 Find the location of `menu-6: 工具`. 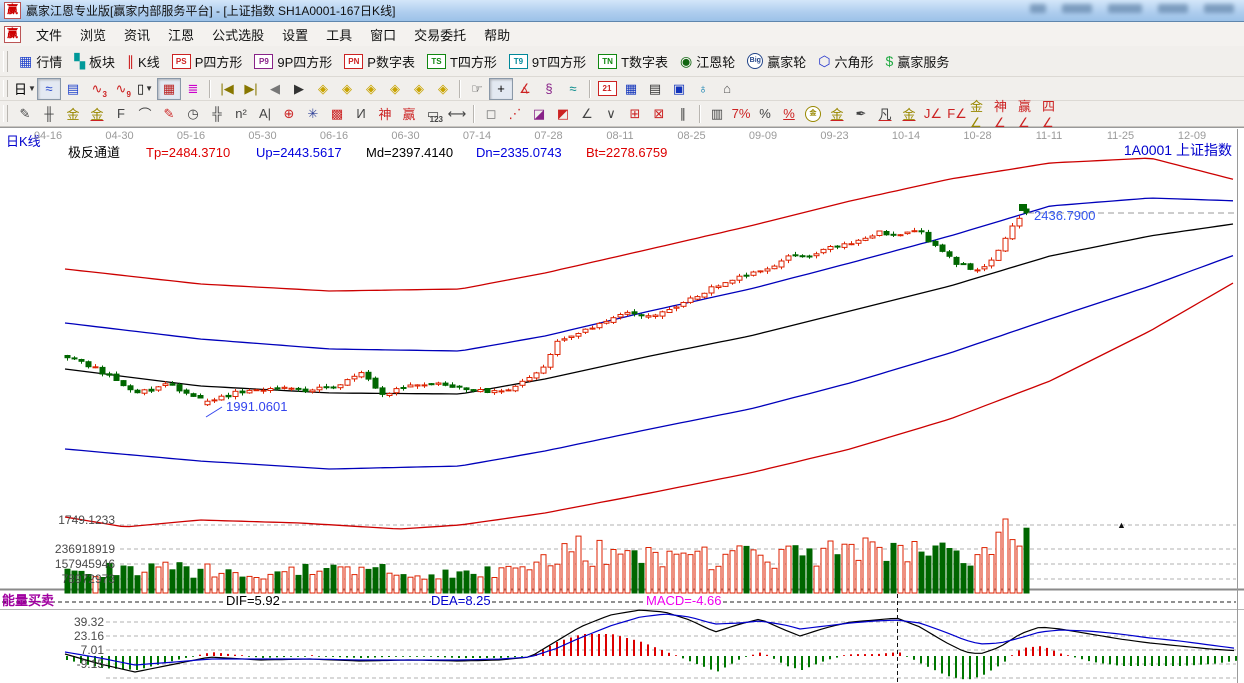

menu-6: 工具 is located at coordinates (339, 35).